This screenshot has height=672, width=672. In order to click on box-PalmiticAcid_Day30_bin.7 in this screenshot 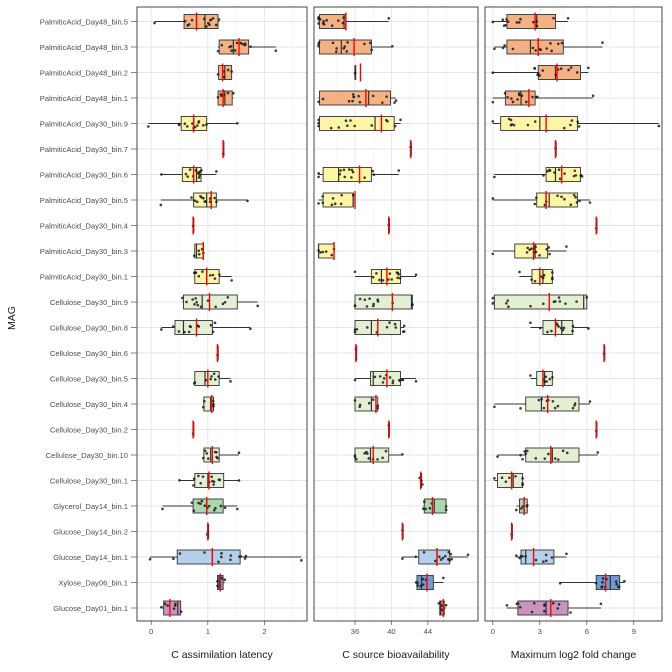, I will do `click(223, 149)`.